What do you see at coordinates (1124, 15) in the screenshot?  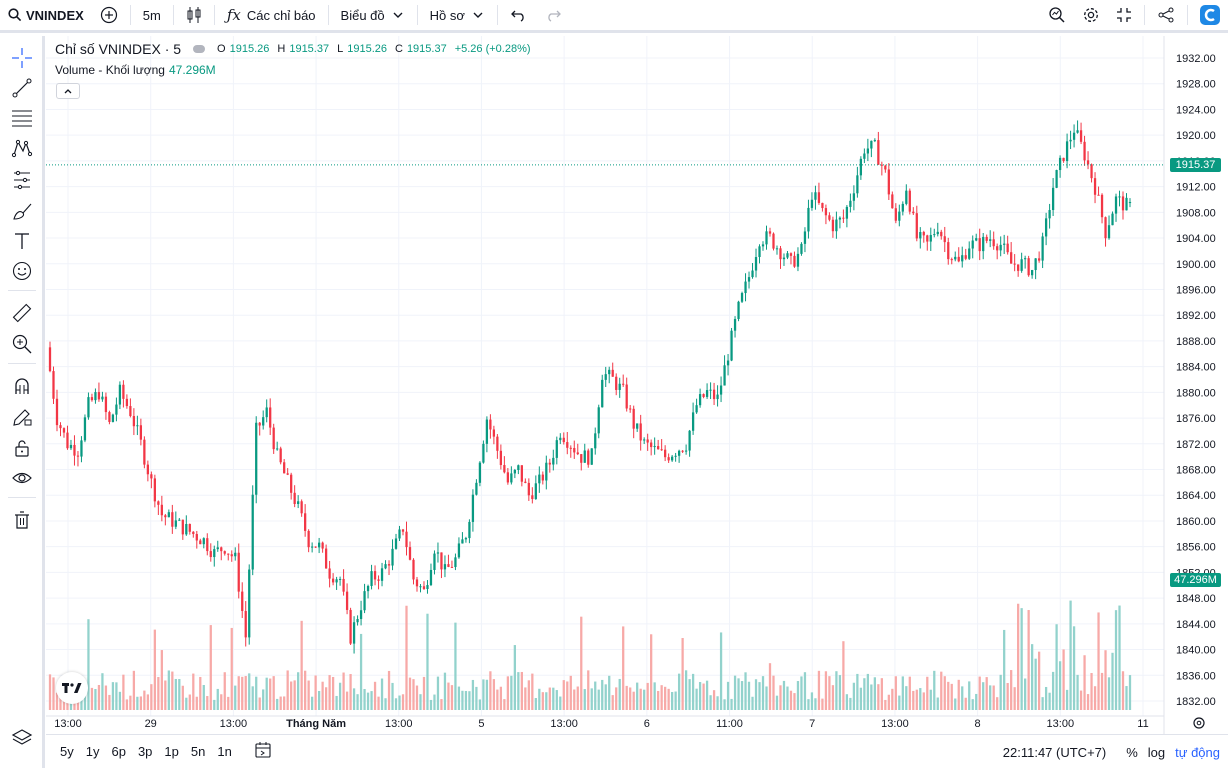 I see `fullscreen-button` at bounding box center [1124, 15].